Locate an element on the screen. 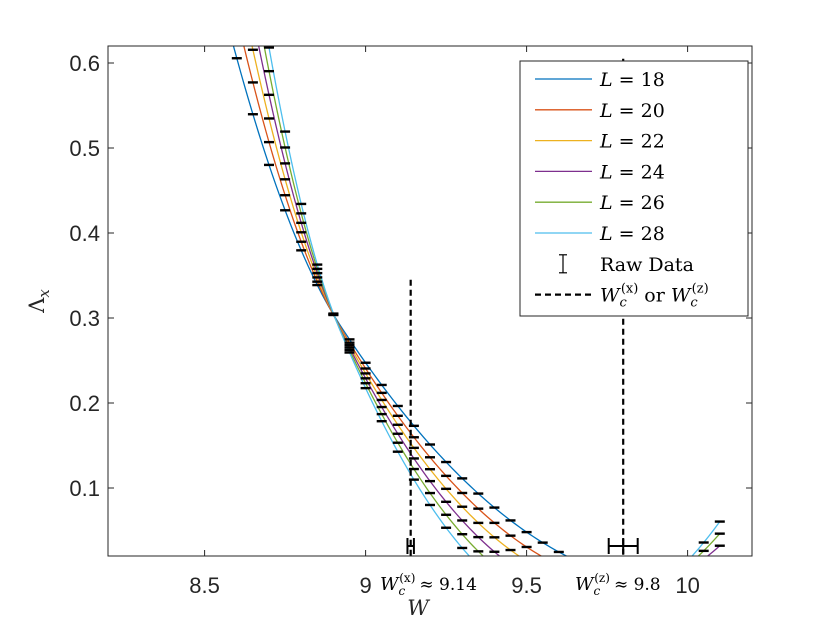 Image resolution: width=830 pixels, height=625 pixels. legend-label-L24: L = 24 is located at coordinates (632, 172).